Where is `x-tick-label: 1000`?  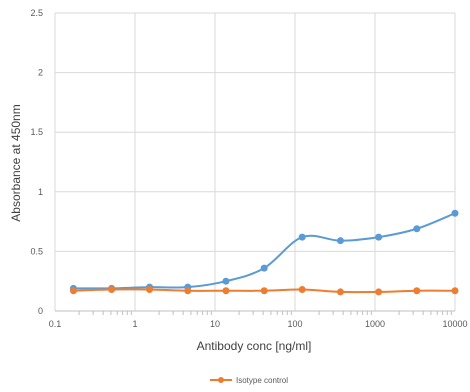
x-tick-label: 1000 is located at coordinates (375, 324).